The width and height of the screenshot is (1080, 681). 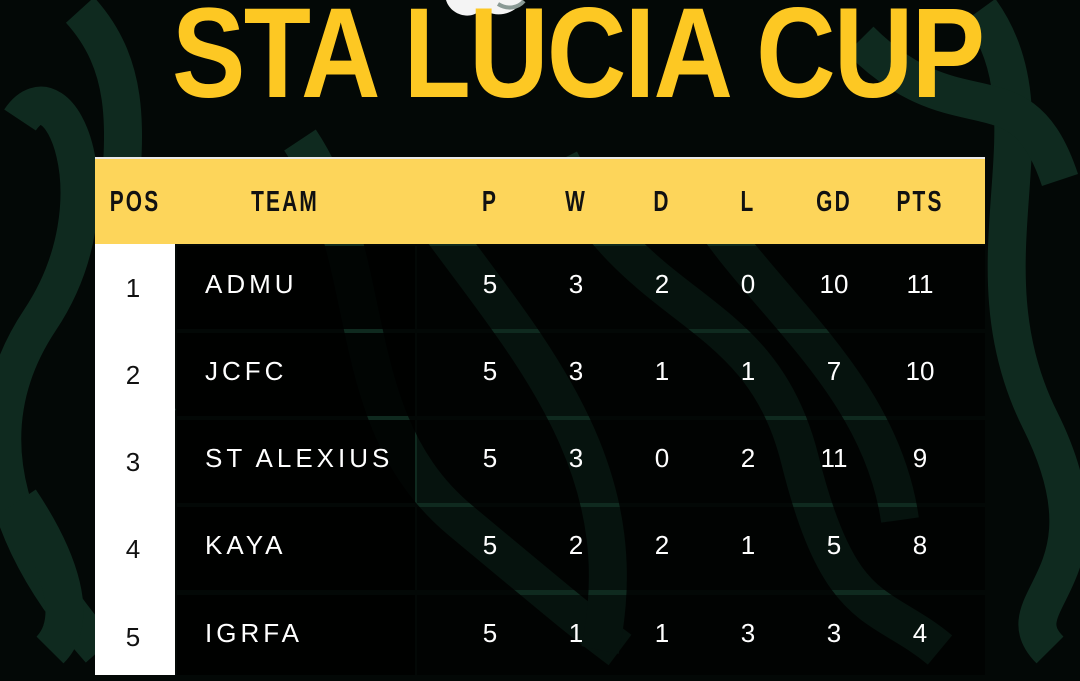 I want to click on position-column, so click(x=135, y=459).